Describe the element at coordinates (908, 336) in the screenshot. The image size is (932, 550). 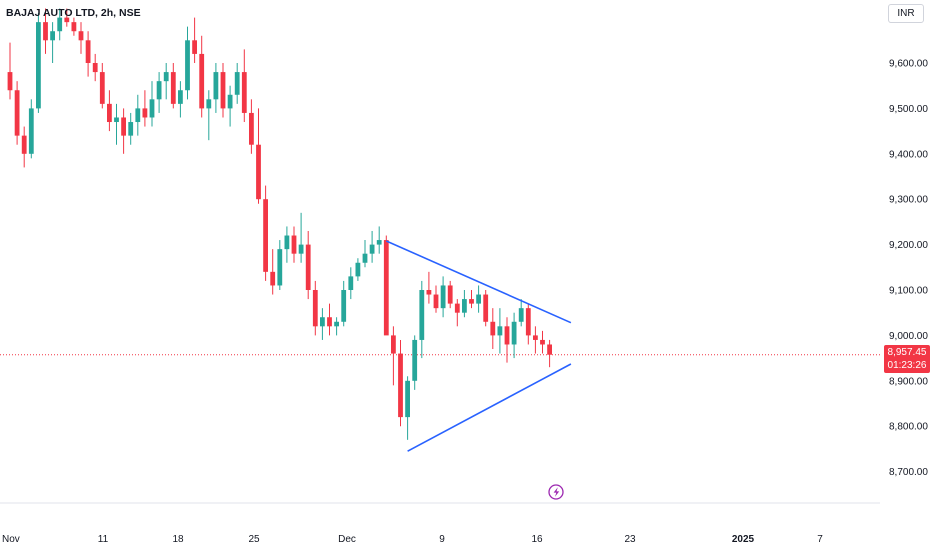
I see `price-tick-label: 9,000.00` at that location.